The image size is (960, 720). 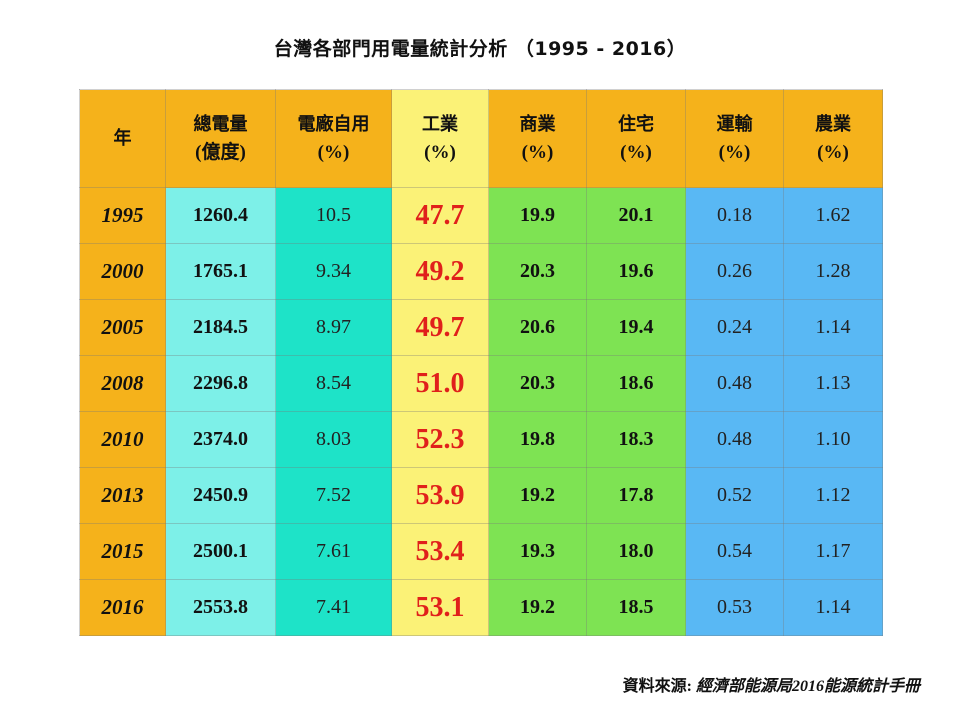 I want to click on self-use-cell: 7.52, so click(x=333, y=495).